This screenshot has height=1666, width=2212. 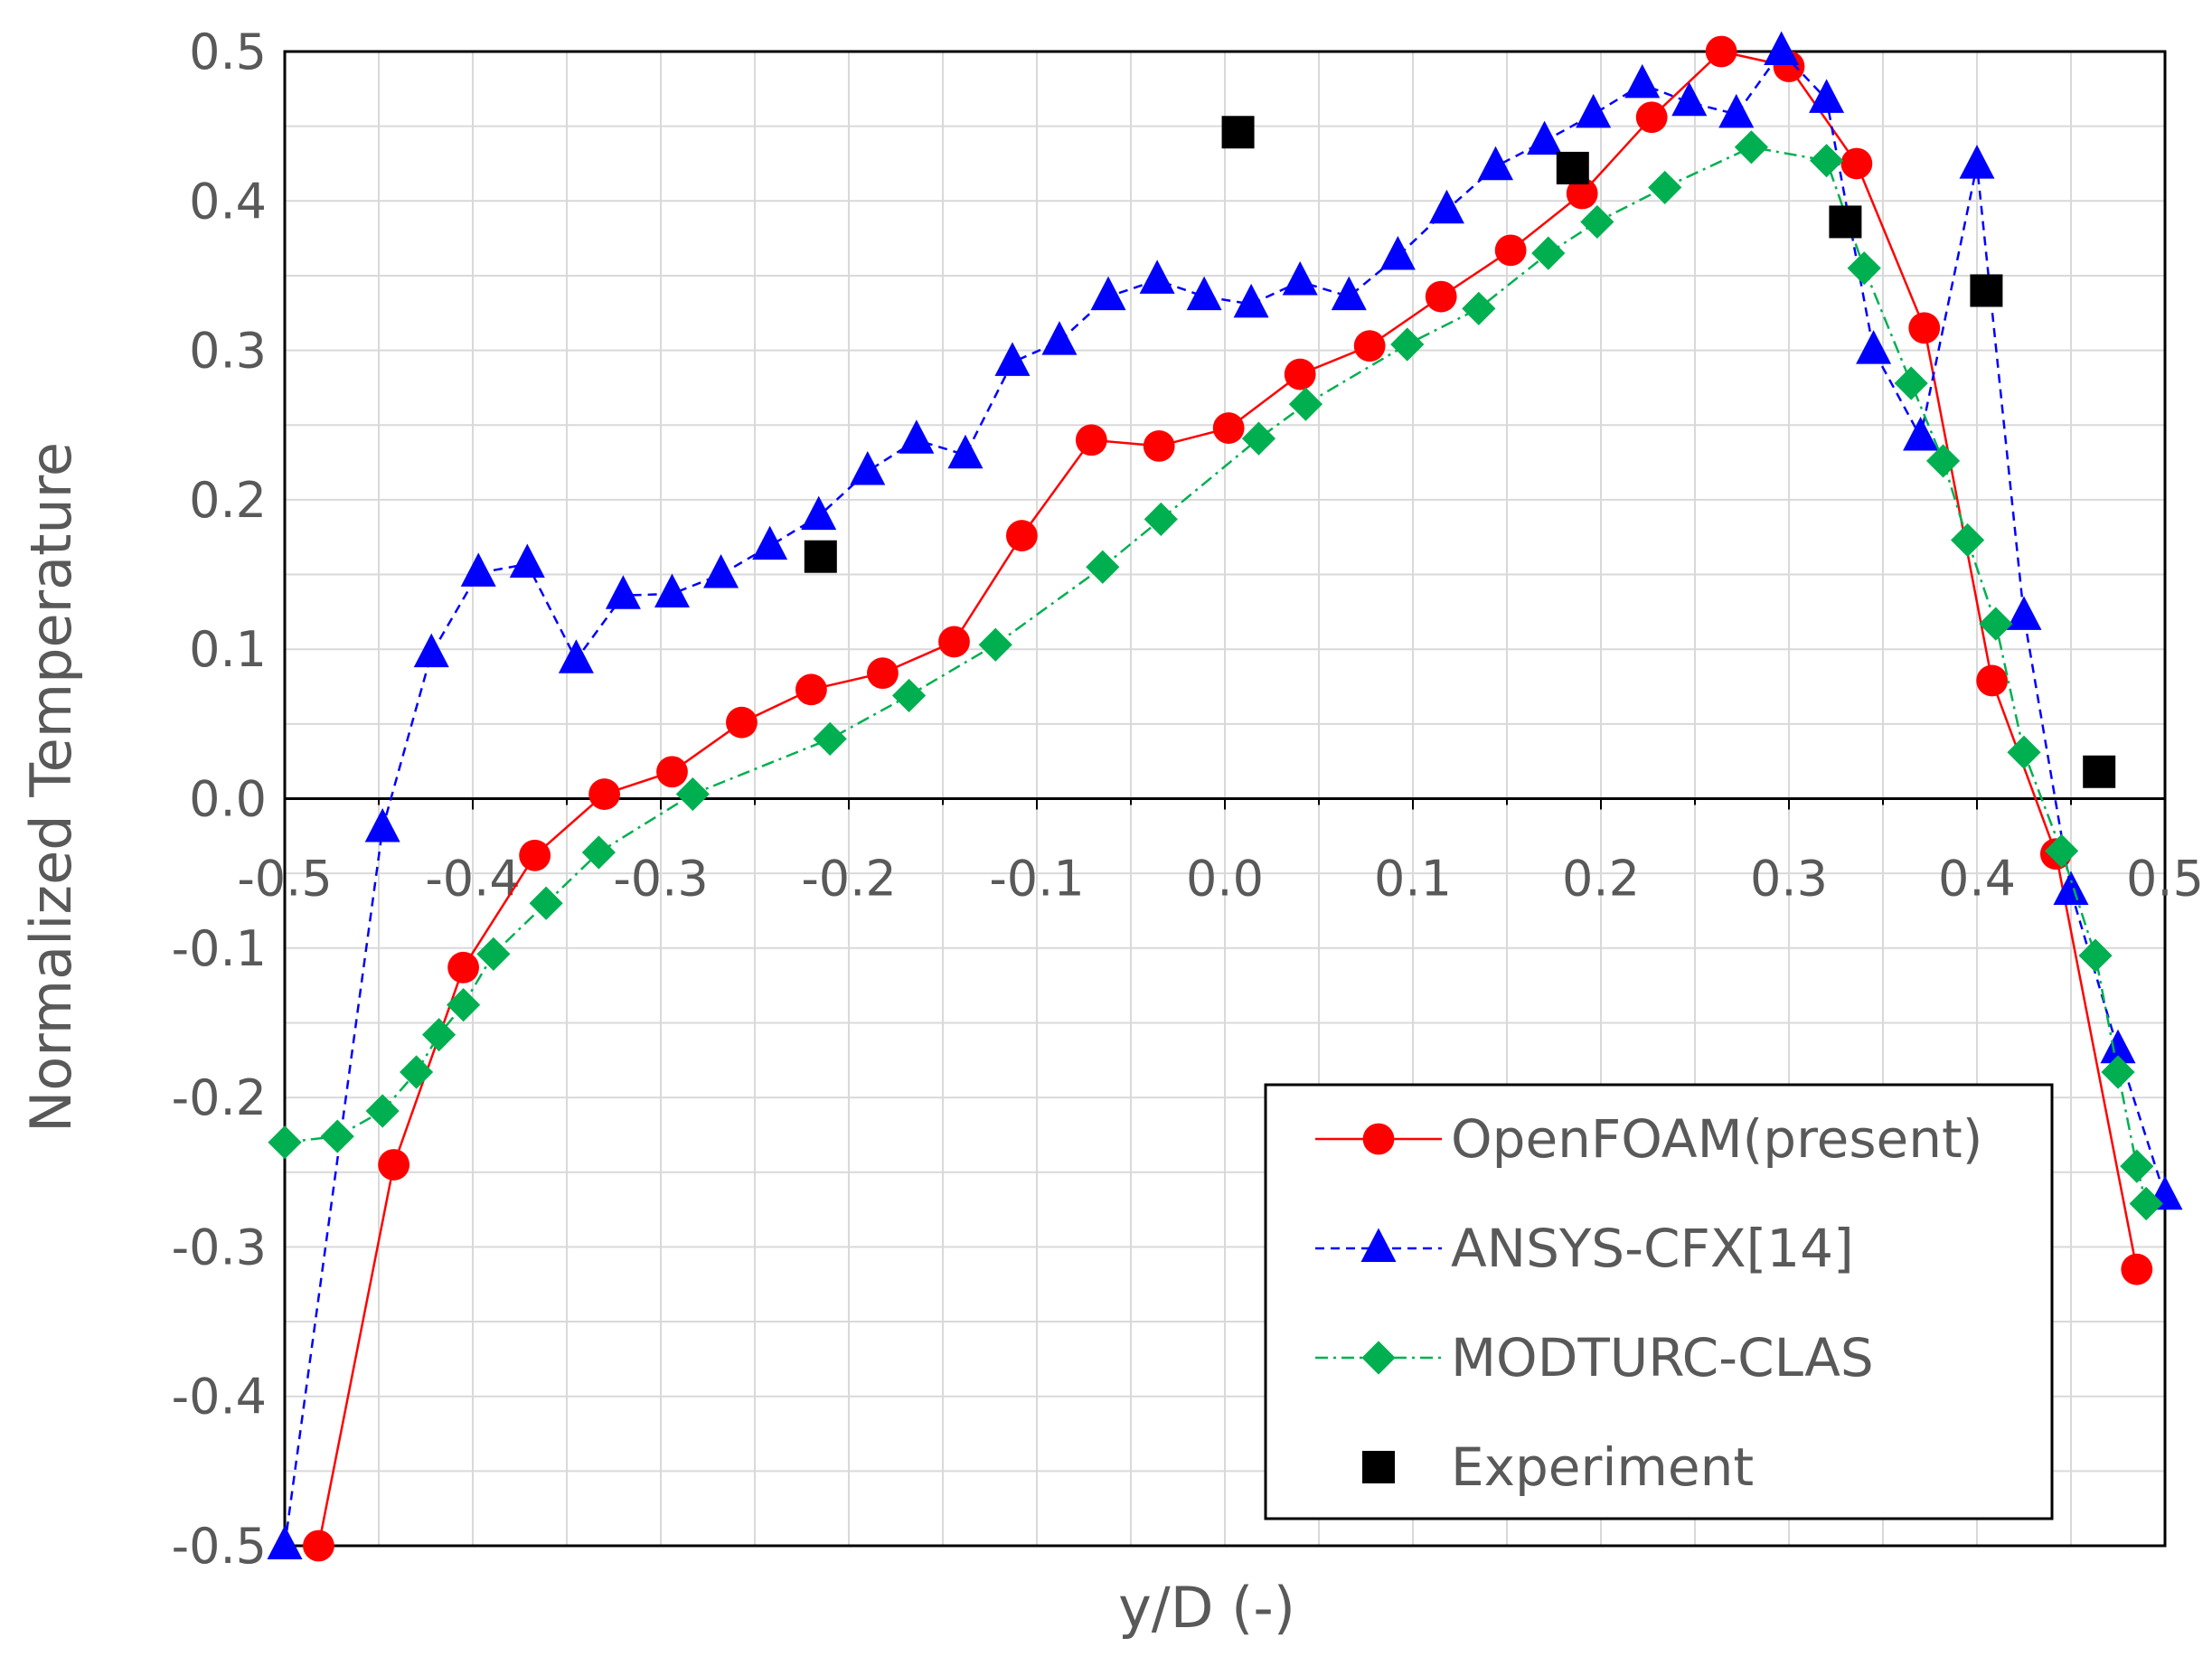 What do you see at coordinates (219, 1398) in the screenshot?
I see `y-tick-label: -0.4` at bounding box center [219, 1398].